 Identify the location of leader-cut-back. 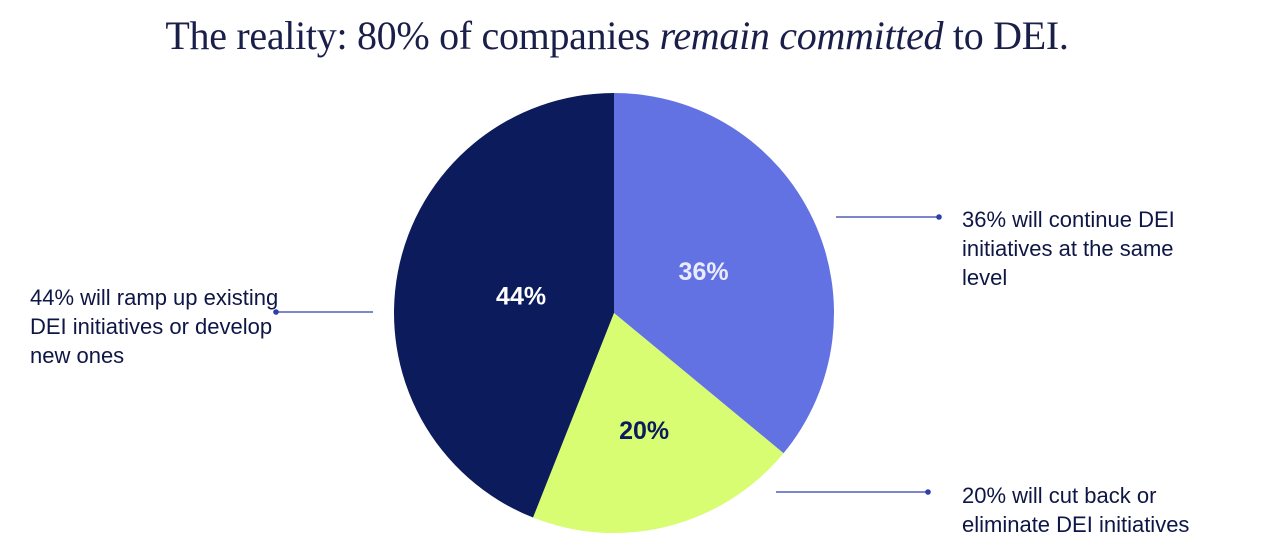
(853, 492).